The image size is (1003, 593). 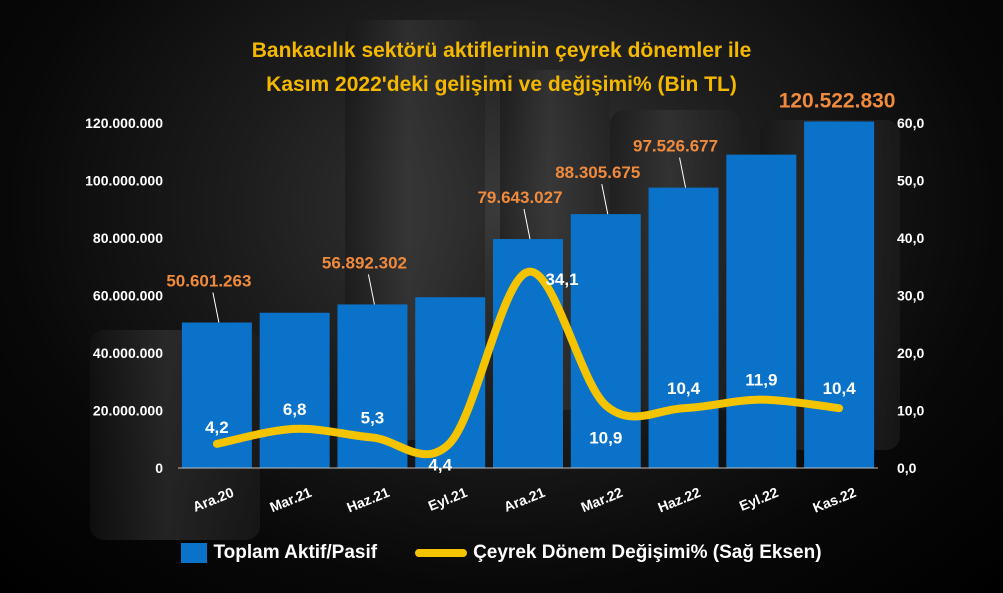 What do you see at coordinates (910, 181) in the screenshot?
I see `right-axis-tick-label: 50,0` at bounding box center [910, 181].